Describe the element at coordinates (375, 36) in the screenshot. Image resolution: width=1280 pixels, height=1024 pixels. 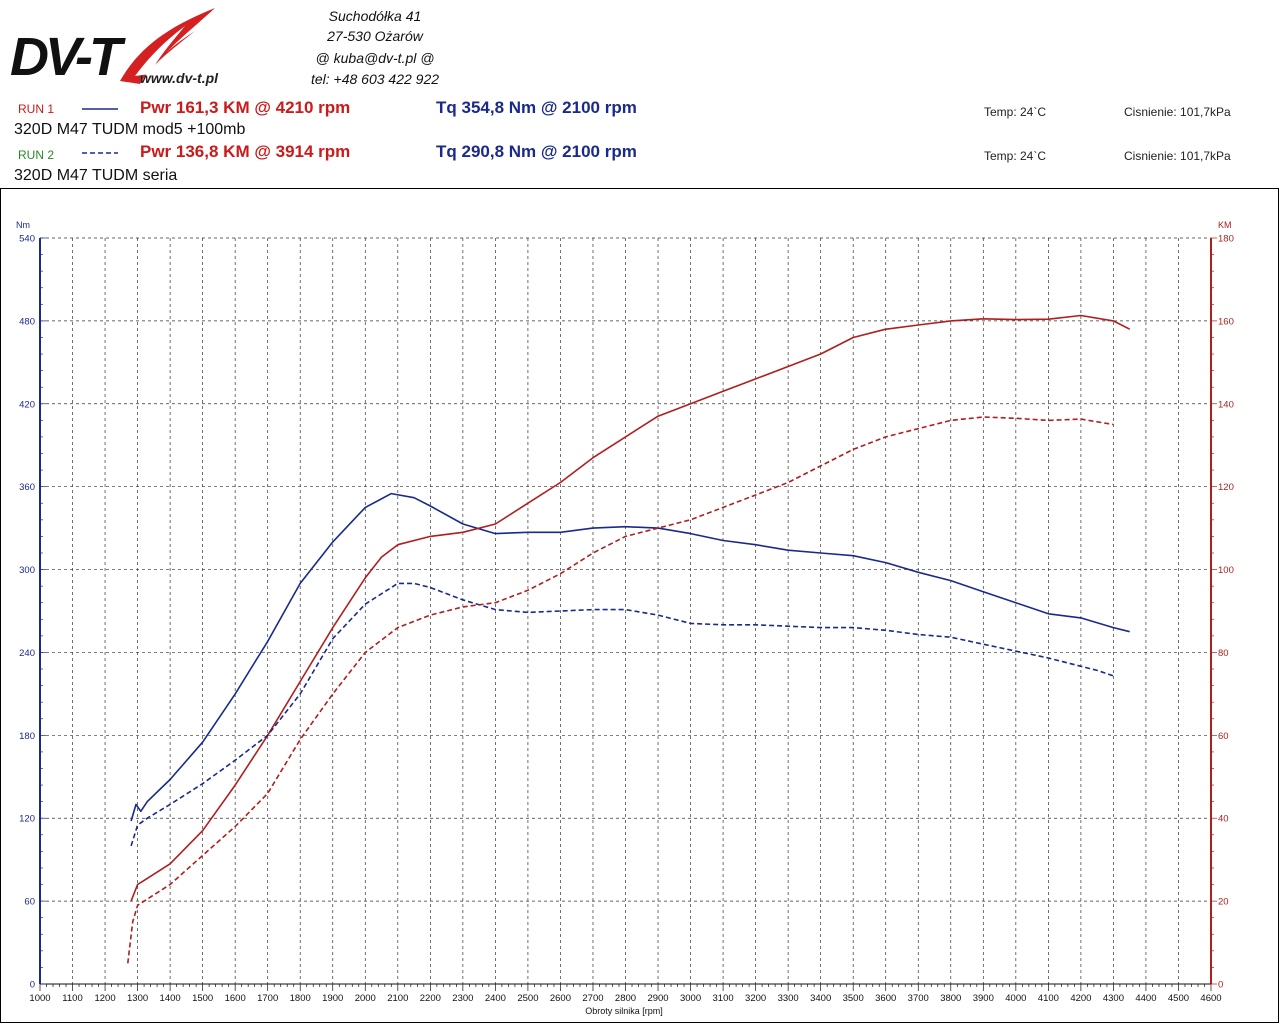
I see `address-line-2: 27-530 Ożarów` at that location.